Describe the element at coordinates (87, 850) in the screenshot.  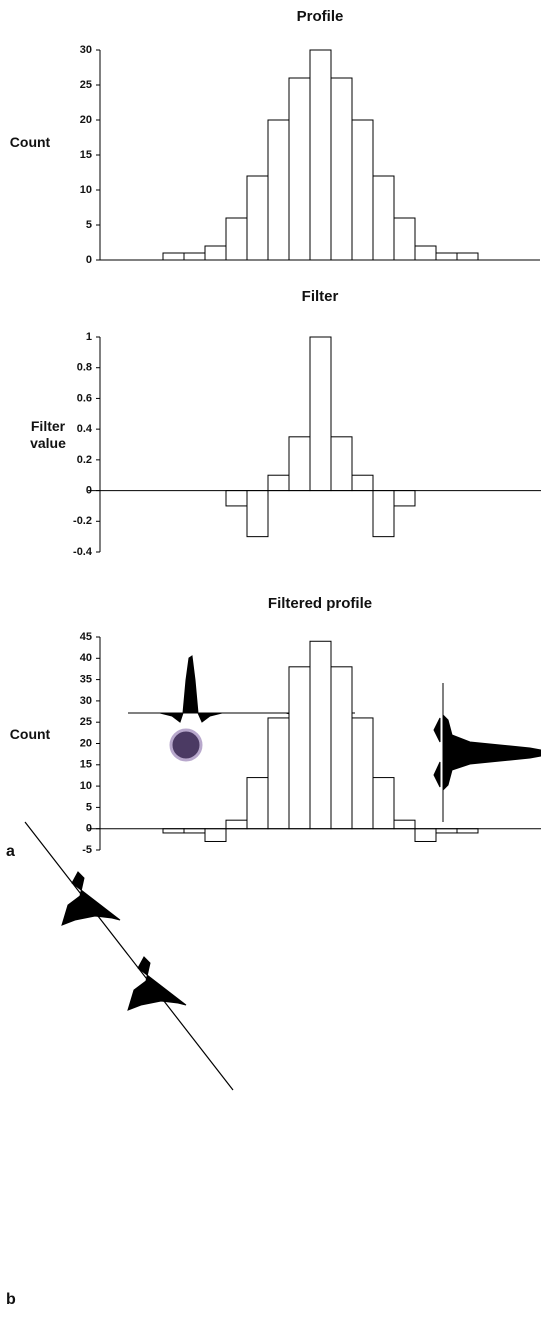
I see `y-tick-label: -5` at that location.